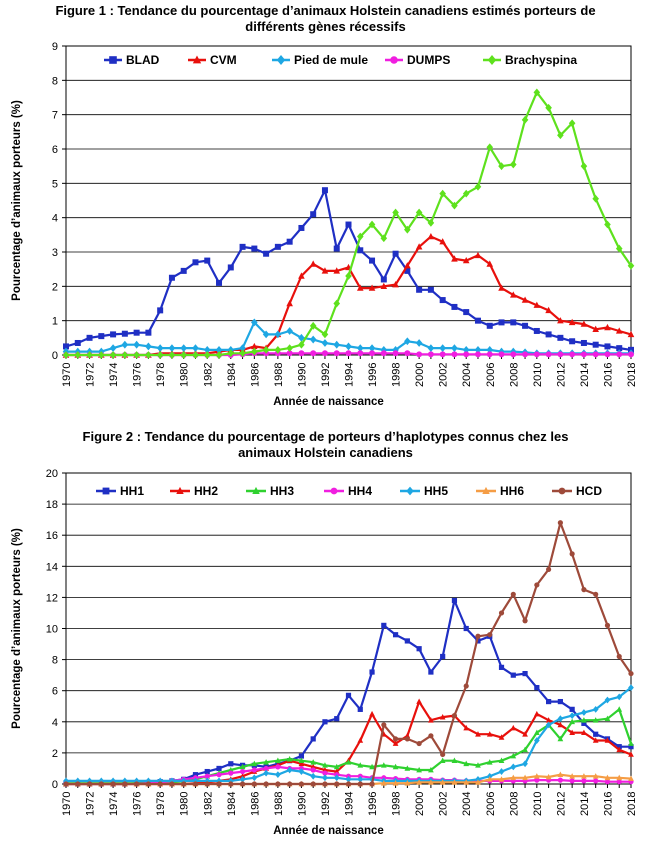  I want to click on x-tick-label: 2006, so click(491, 804).